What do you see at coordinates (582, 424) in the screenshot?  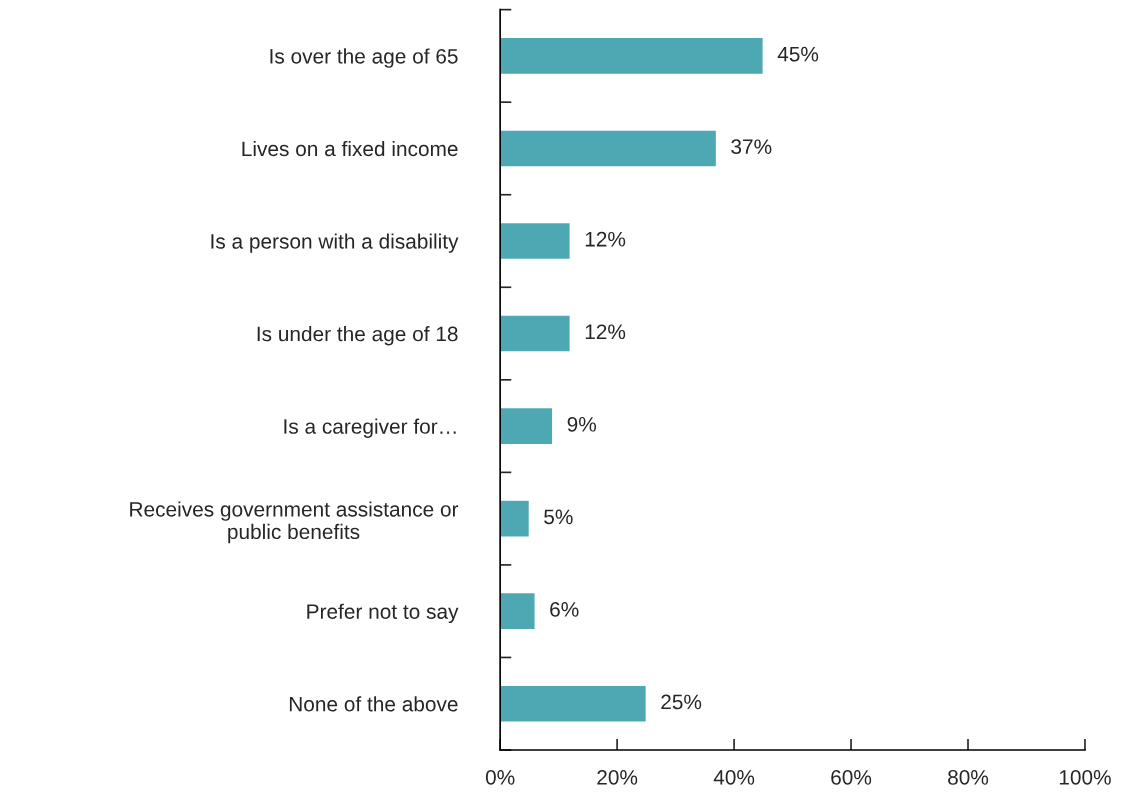 I see `data-label: 9%` at bounding box center [582, 424].